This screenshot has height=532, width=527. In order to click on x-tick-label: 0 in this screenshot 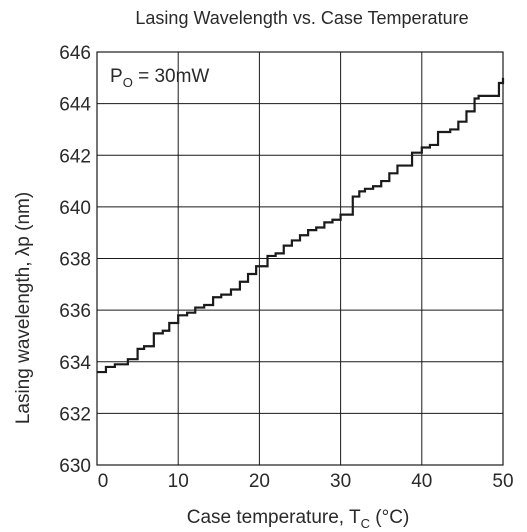, I will do `click(103, 481)`.